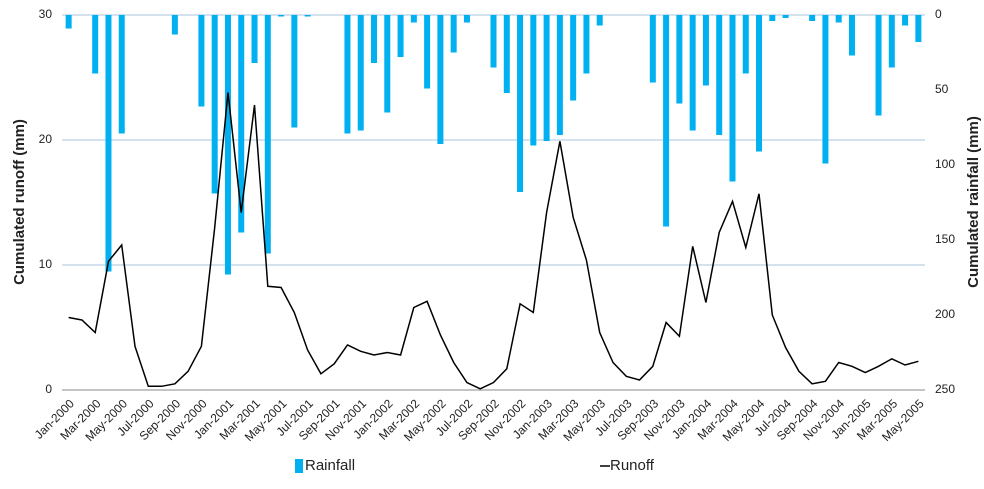  Describe the element at coordinates (46, 264) in the screenshot. I see `y-tick-label: 10` at that location.